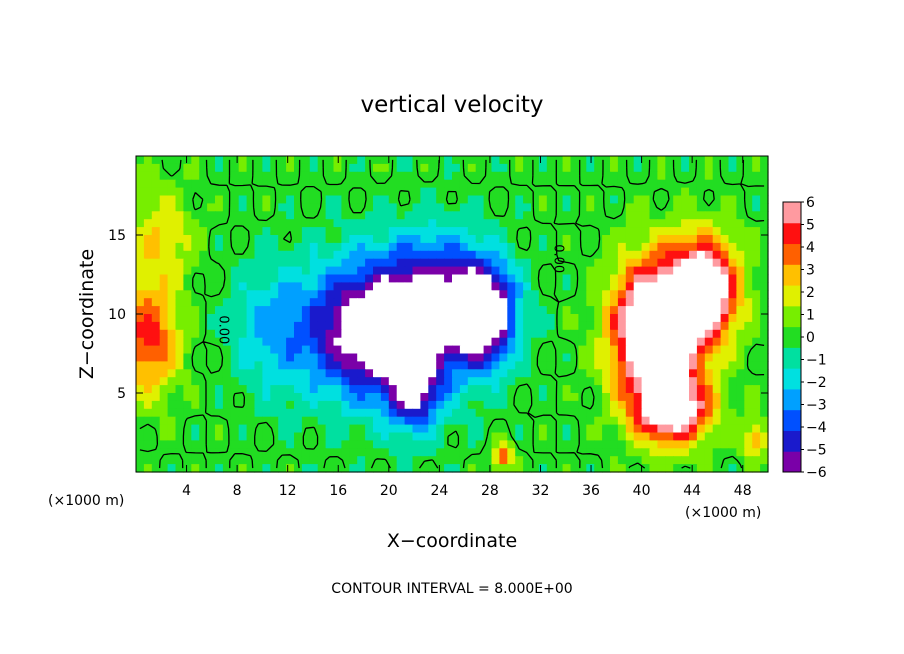 This screenshot has width=904, height=654. Describe the element at coordinates (816, 361) in the screenshot. I see `colorbar-label: −1` at that location.